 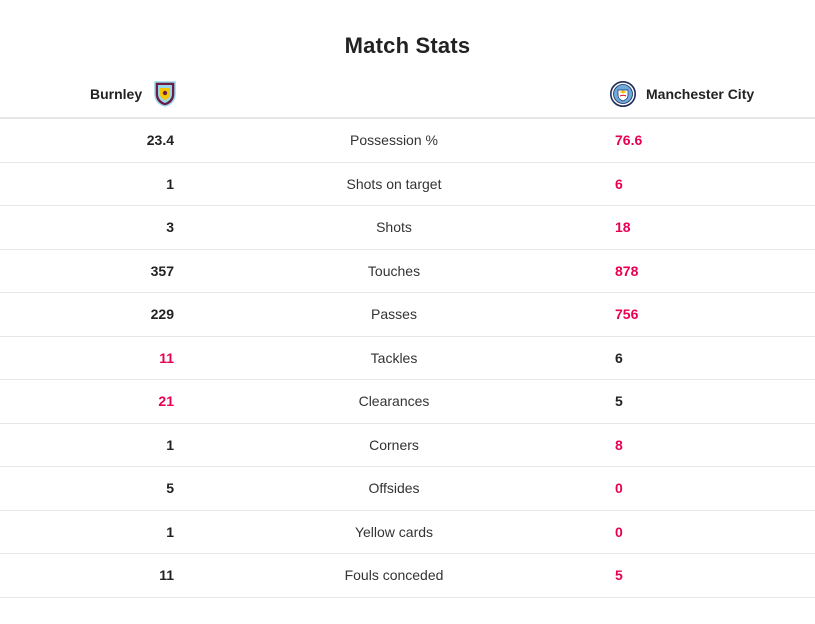 What do you see at coordinates (394, 314) in the screenshot?
I see `stat-label: Passes` at bounding box center [394, 314].